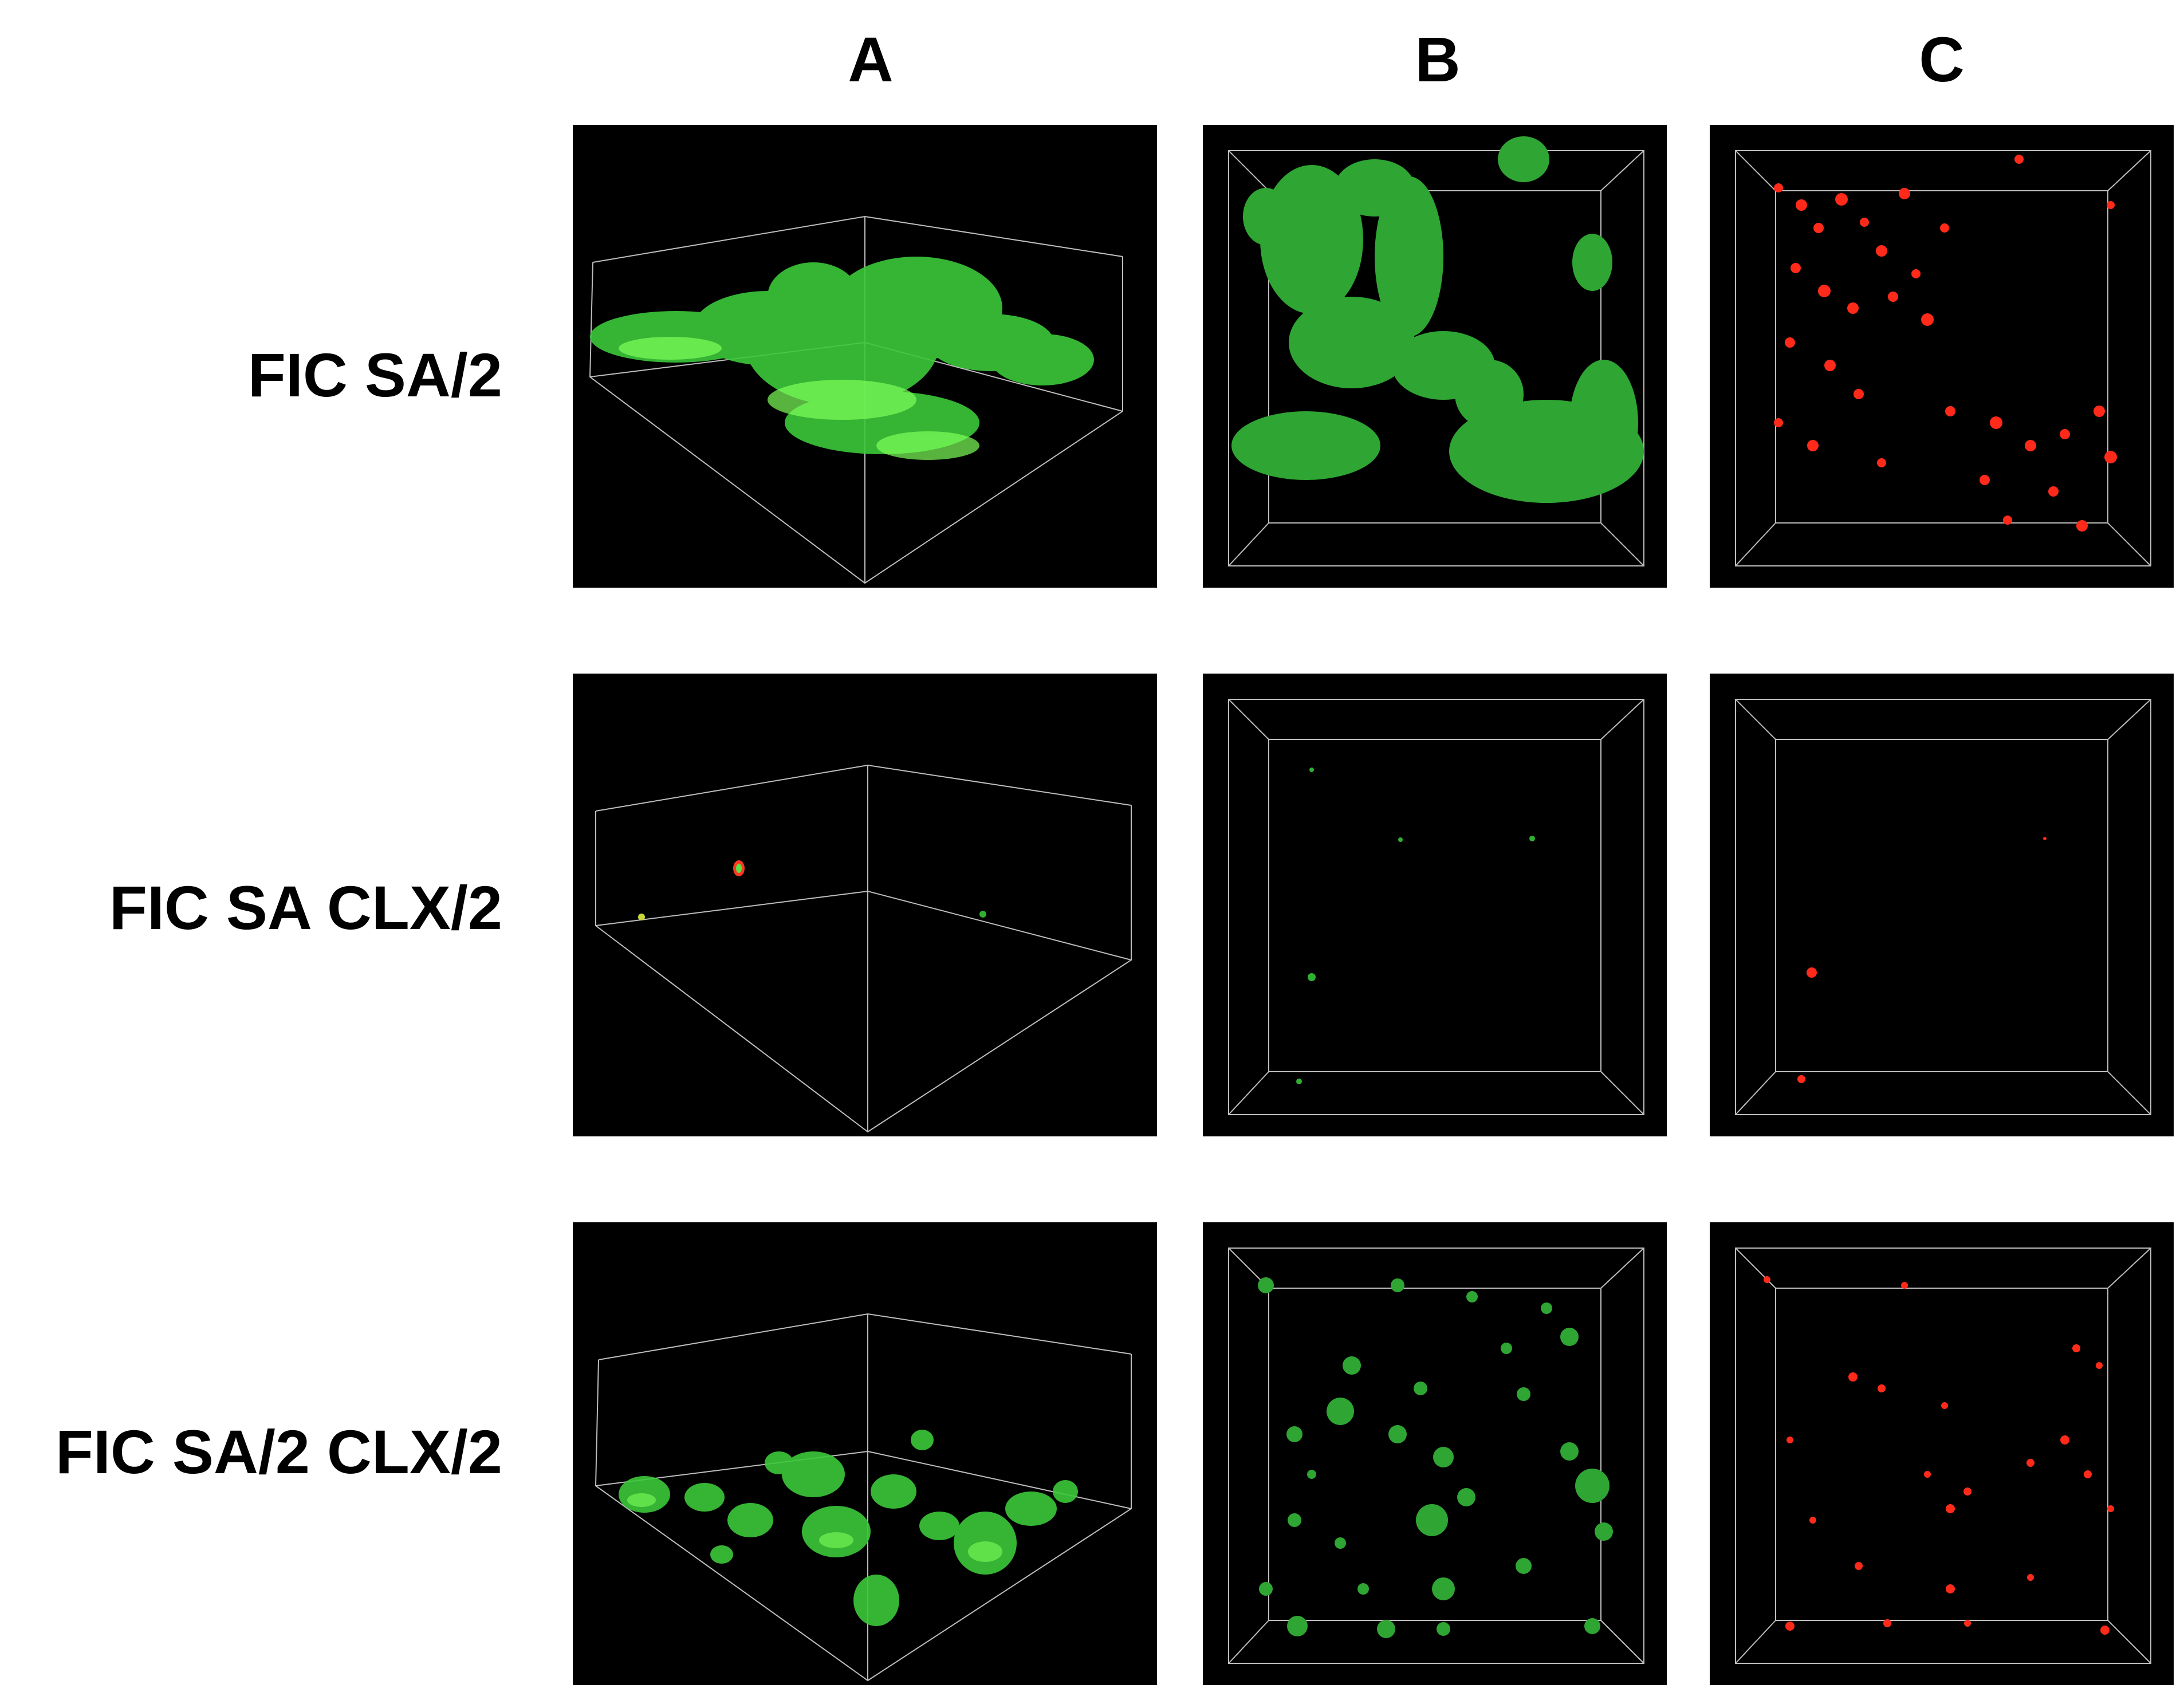 This screenshot has width=2184, height=1700. What do you see at coordinates (305, 907) in the screenshot?
I see `row-label-2: FIC SA CLX/2` at bounding box center [305, 907].